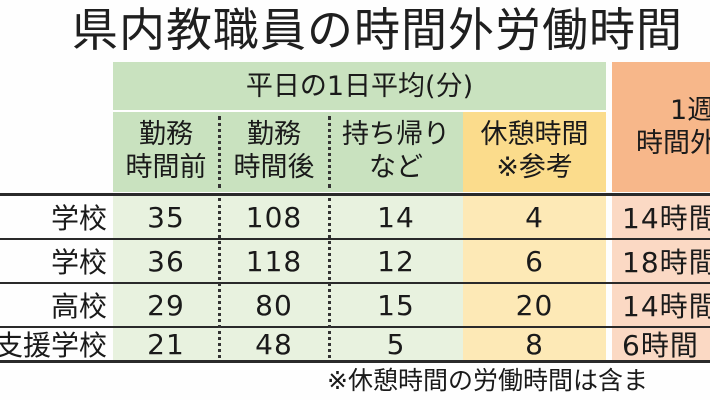 This screenshot has width=710, height=400. Describe the element at coordinates (166, 151) in the screenshot. I see `header-col-before: 勤務 時間前` at that location.